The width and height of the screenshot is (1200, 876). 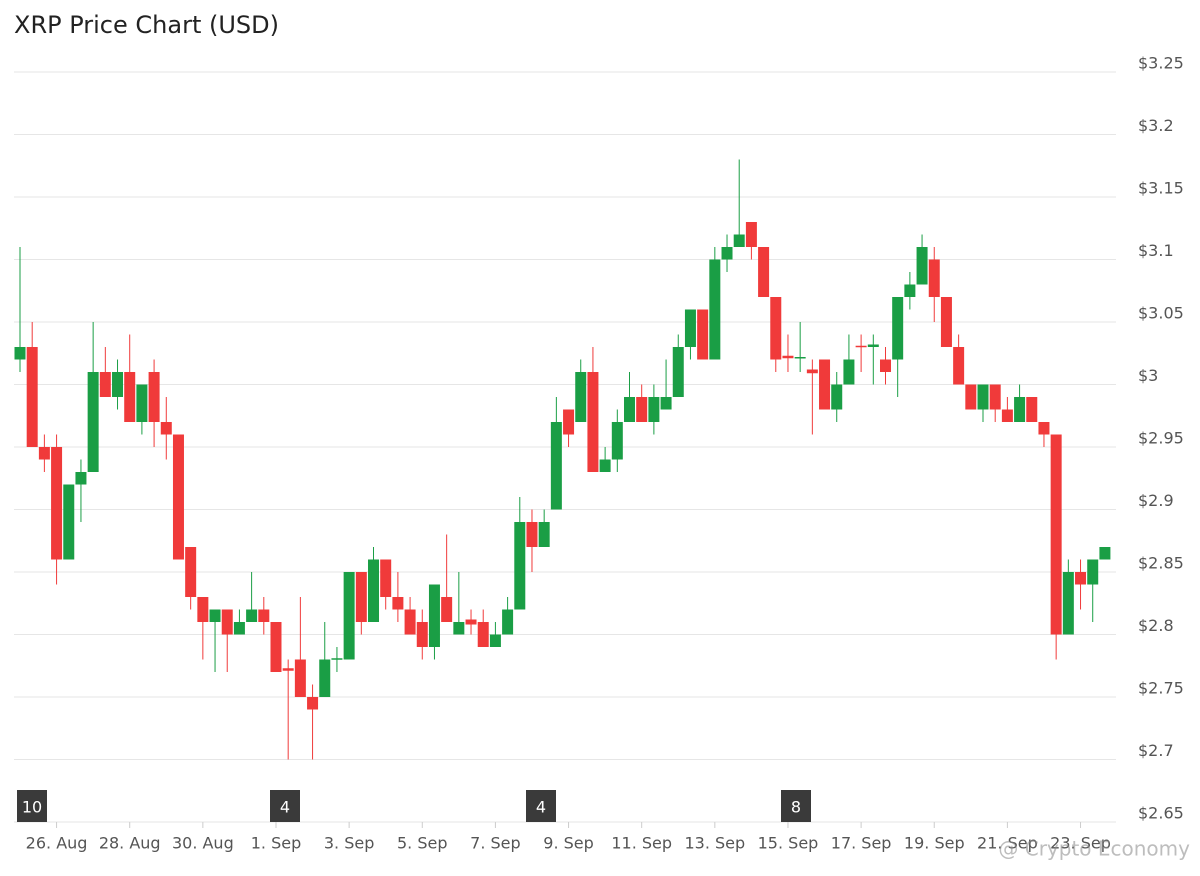 I want to click on x-tick-label: 3. Sep, so click(x=349, y=843).